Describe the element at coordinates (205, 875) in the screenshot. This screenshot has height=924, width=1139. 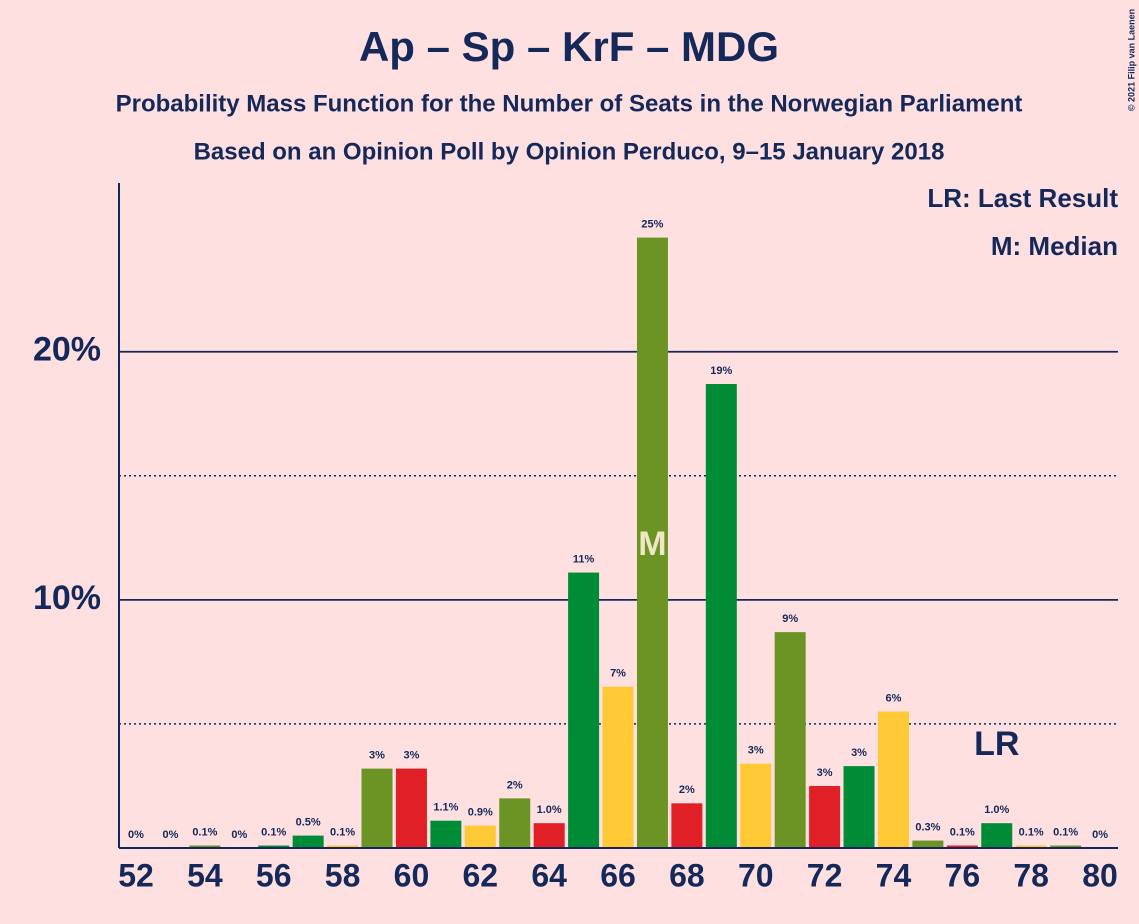
I see `x-tick-label: 54` at that location.